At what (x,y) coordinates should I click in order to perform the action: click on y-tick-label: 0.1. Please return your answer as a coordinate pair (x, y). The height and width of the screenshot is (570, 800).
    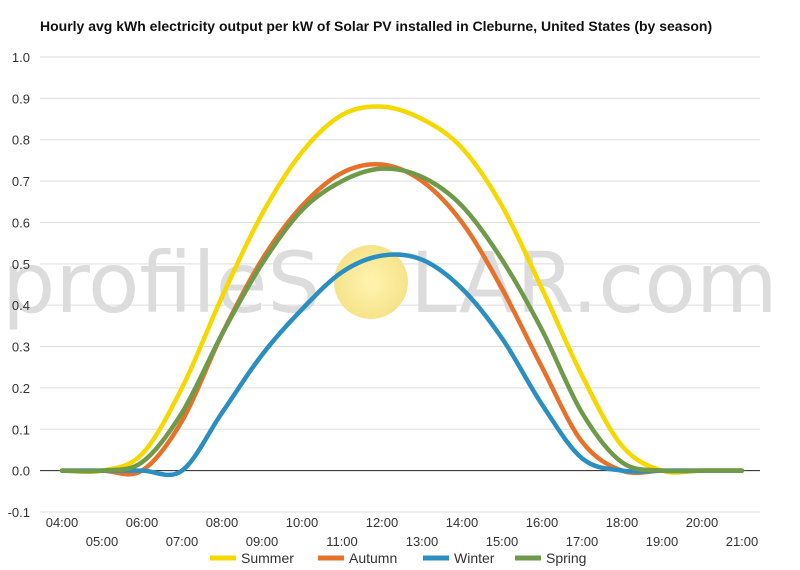
    Looking at the image, I should click on (21, 429).